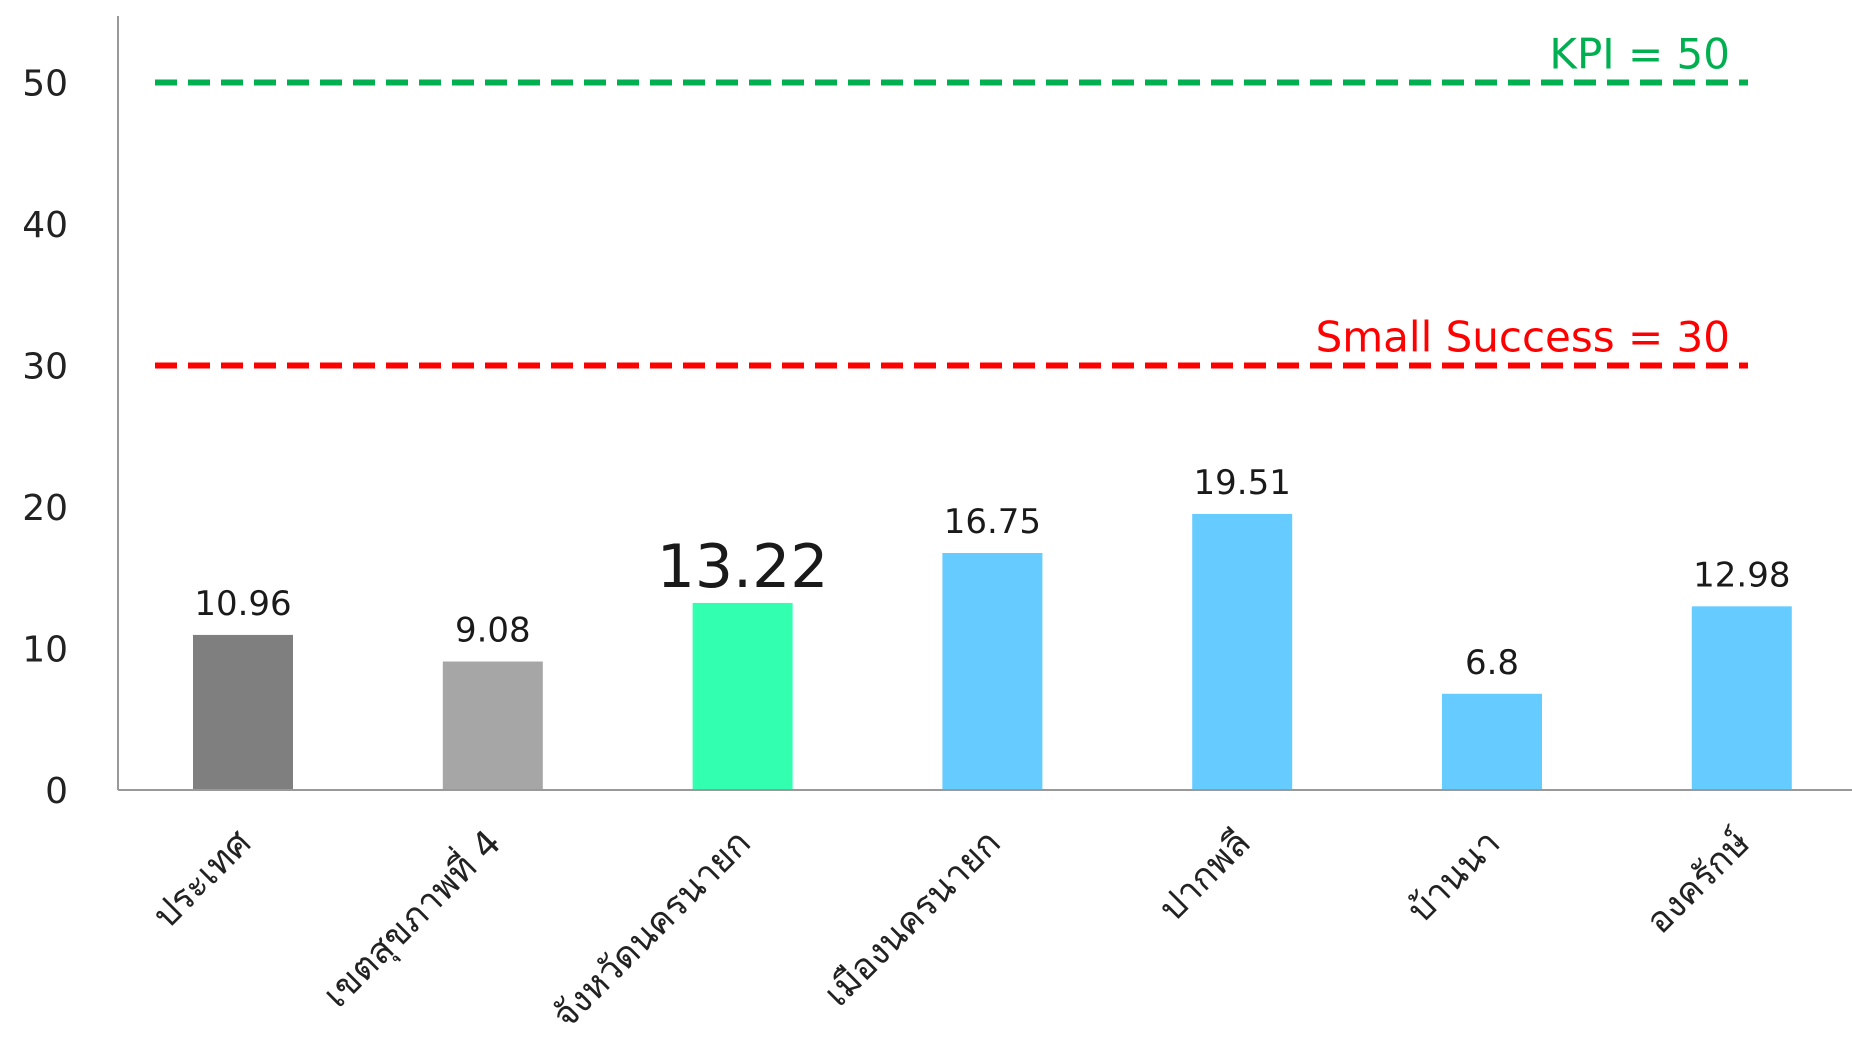 The image size is (1852, 1064). Describe the element at coordinates (45, 508) in the screenshot. I see `y-tick-label-2: 20` at that location.